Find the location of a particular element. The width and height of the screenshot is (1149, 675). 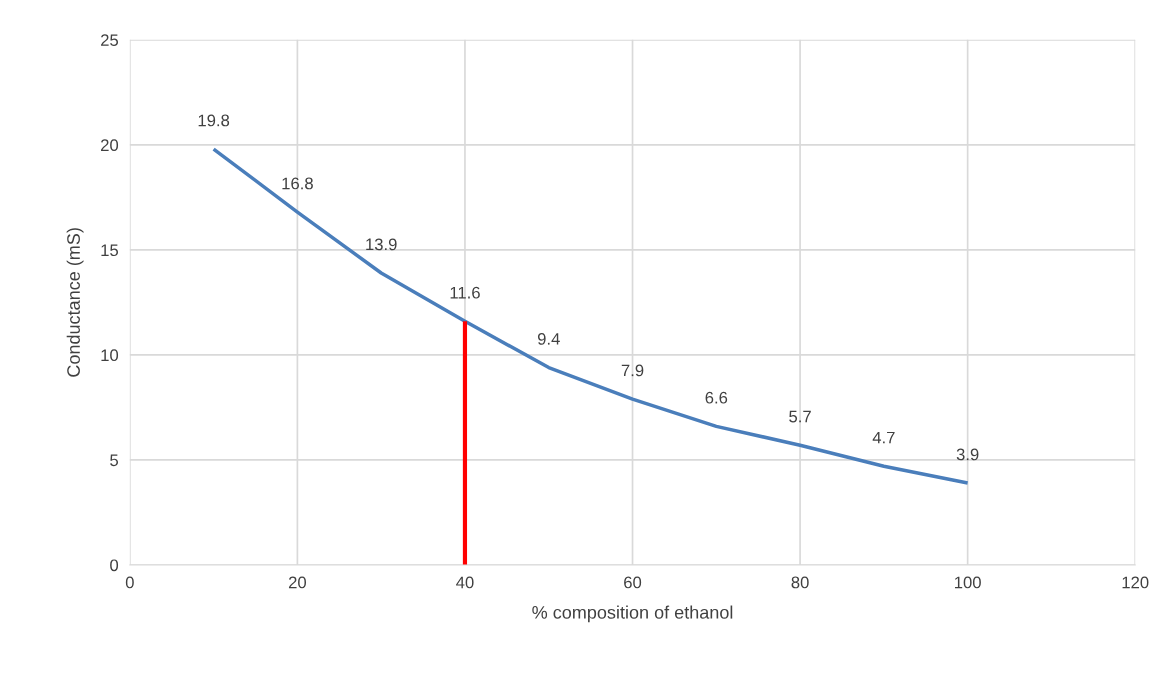

x-tick-label: 100 is located at coordinates (968, 582).